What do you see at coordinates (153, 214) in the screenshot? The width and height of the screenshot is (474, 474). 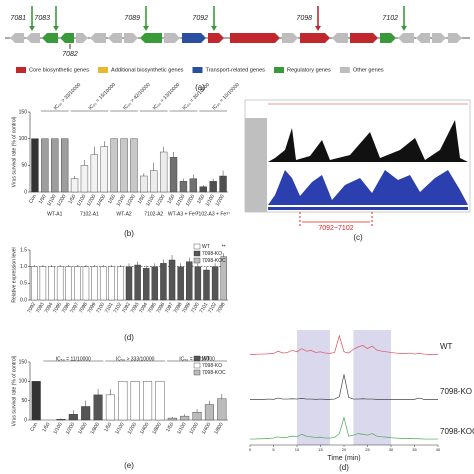 I see `group-label: 7102-A2` at bounding box center [153, 214].